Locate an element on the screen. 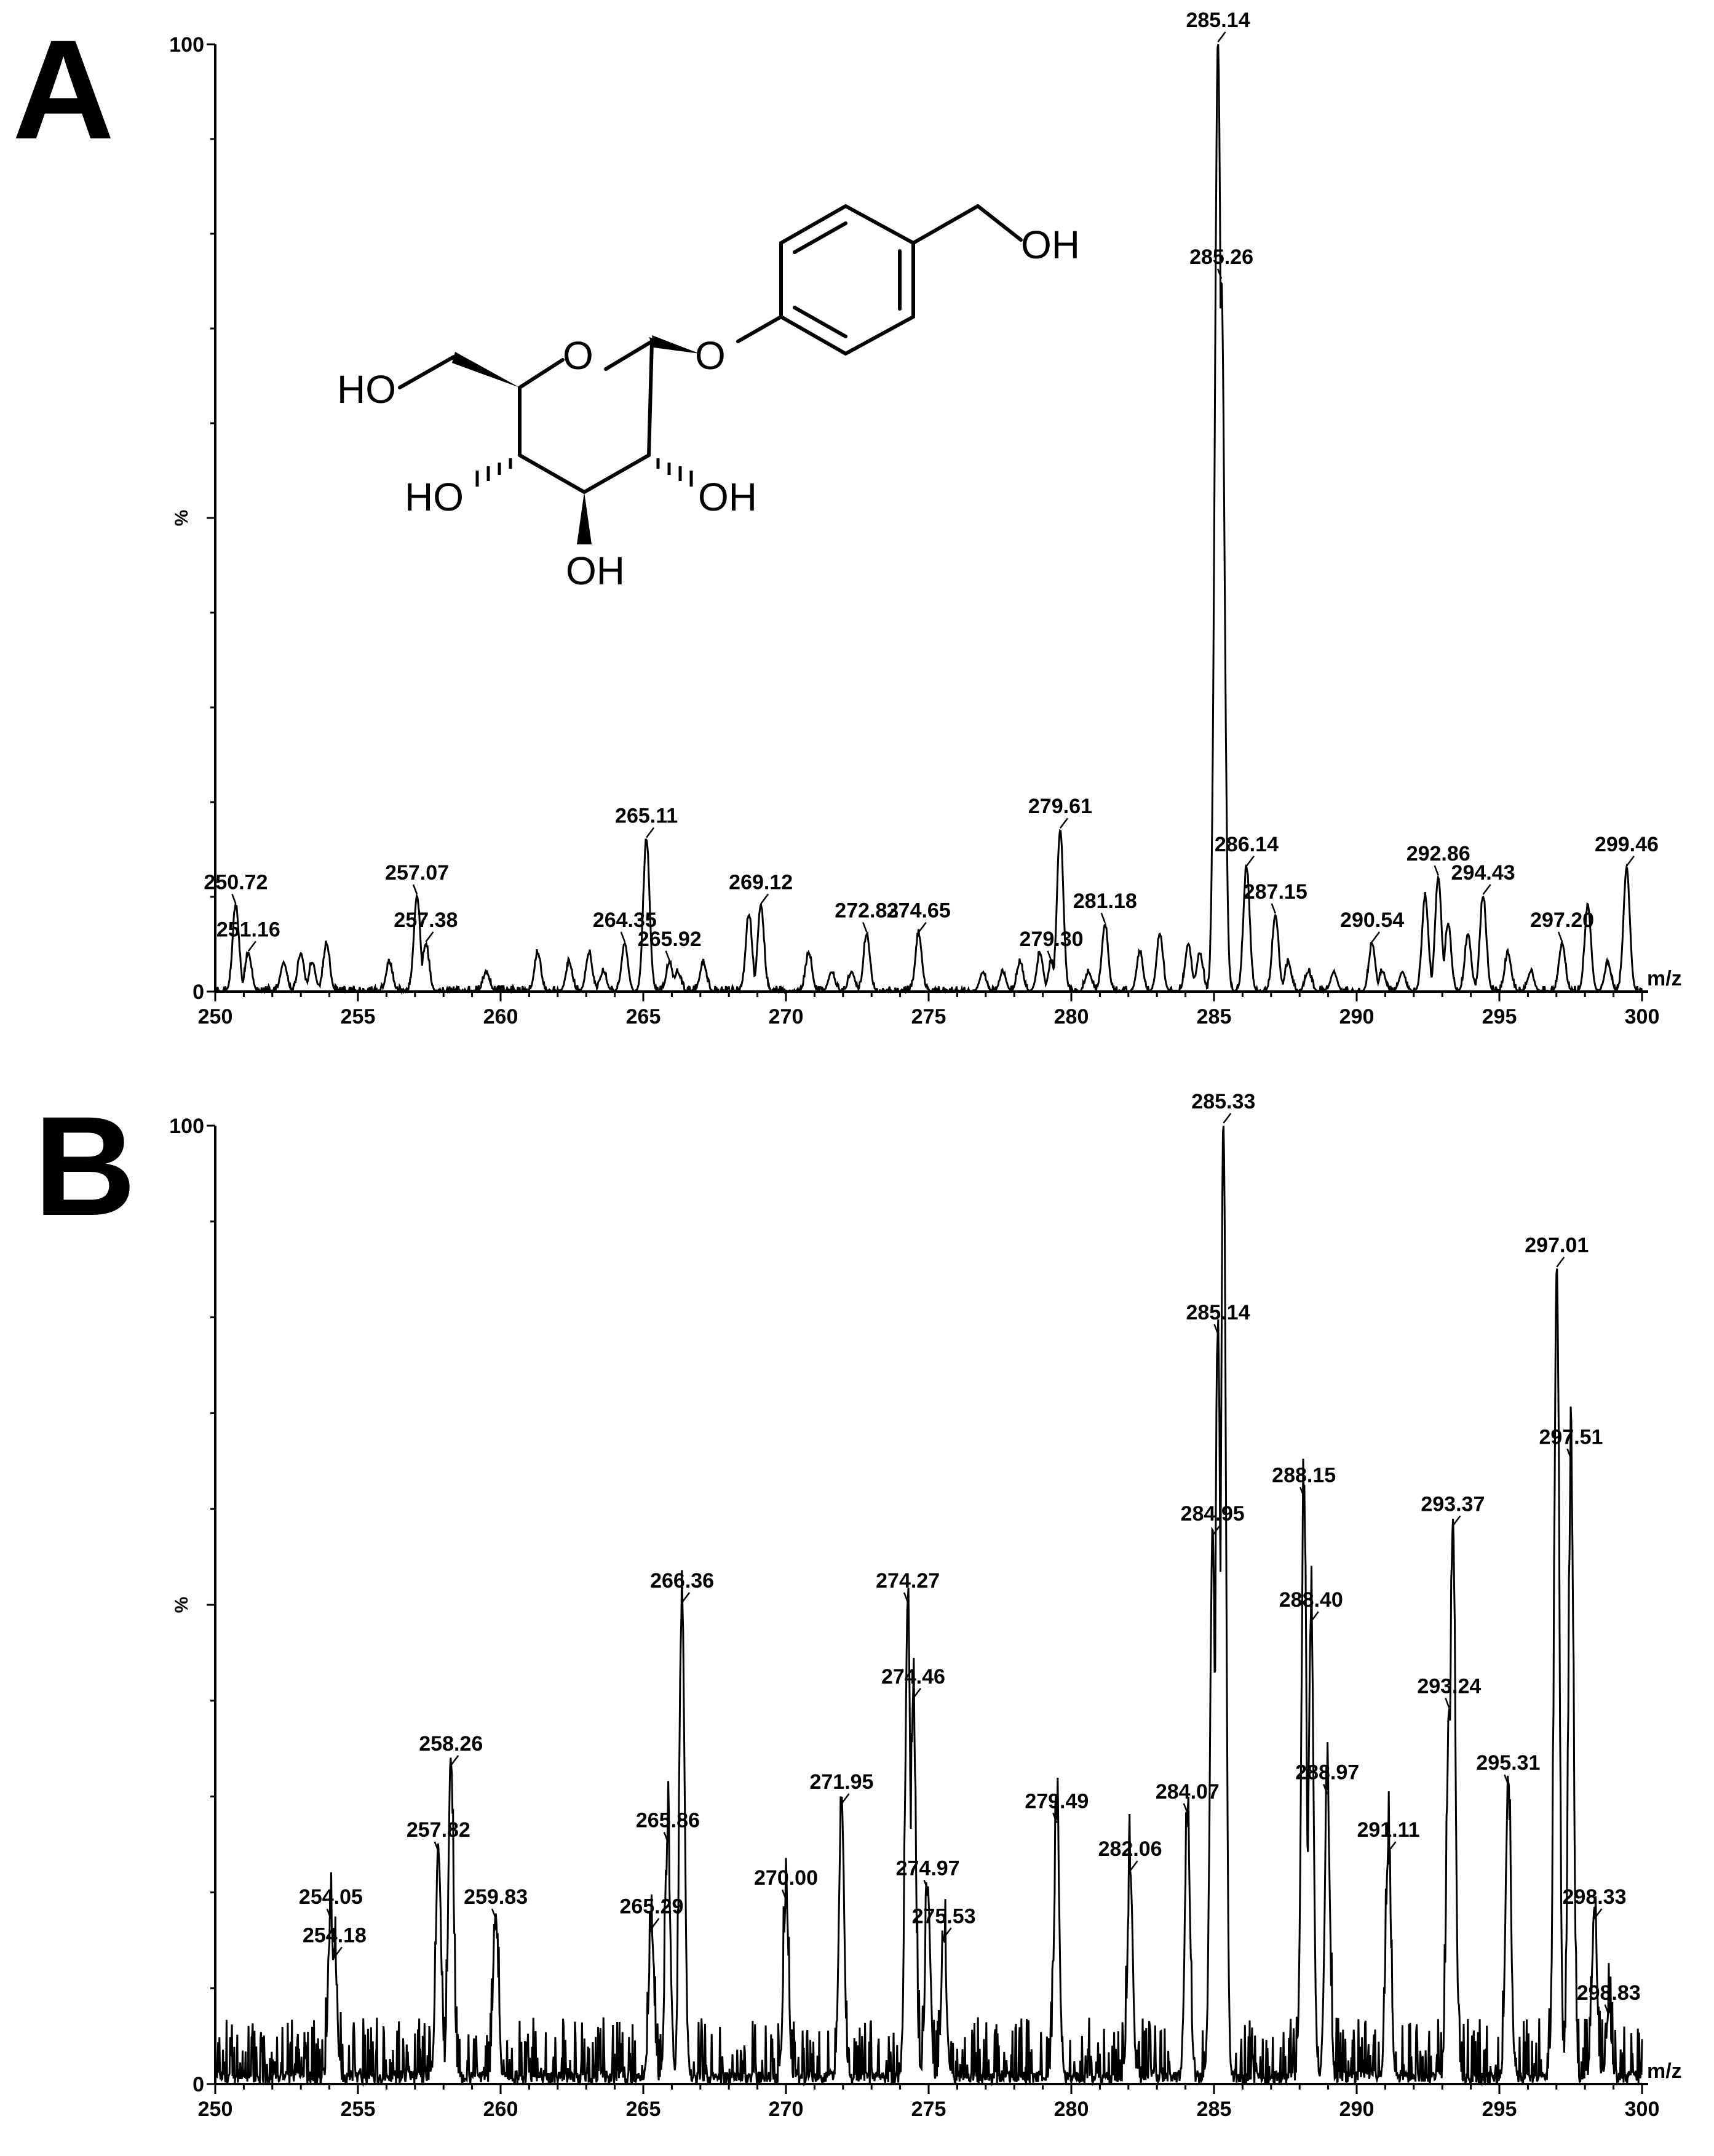 This screenshot has width=1714, height=2156. peak-label: 257.82 is located at coordinates (439, 1830).